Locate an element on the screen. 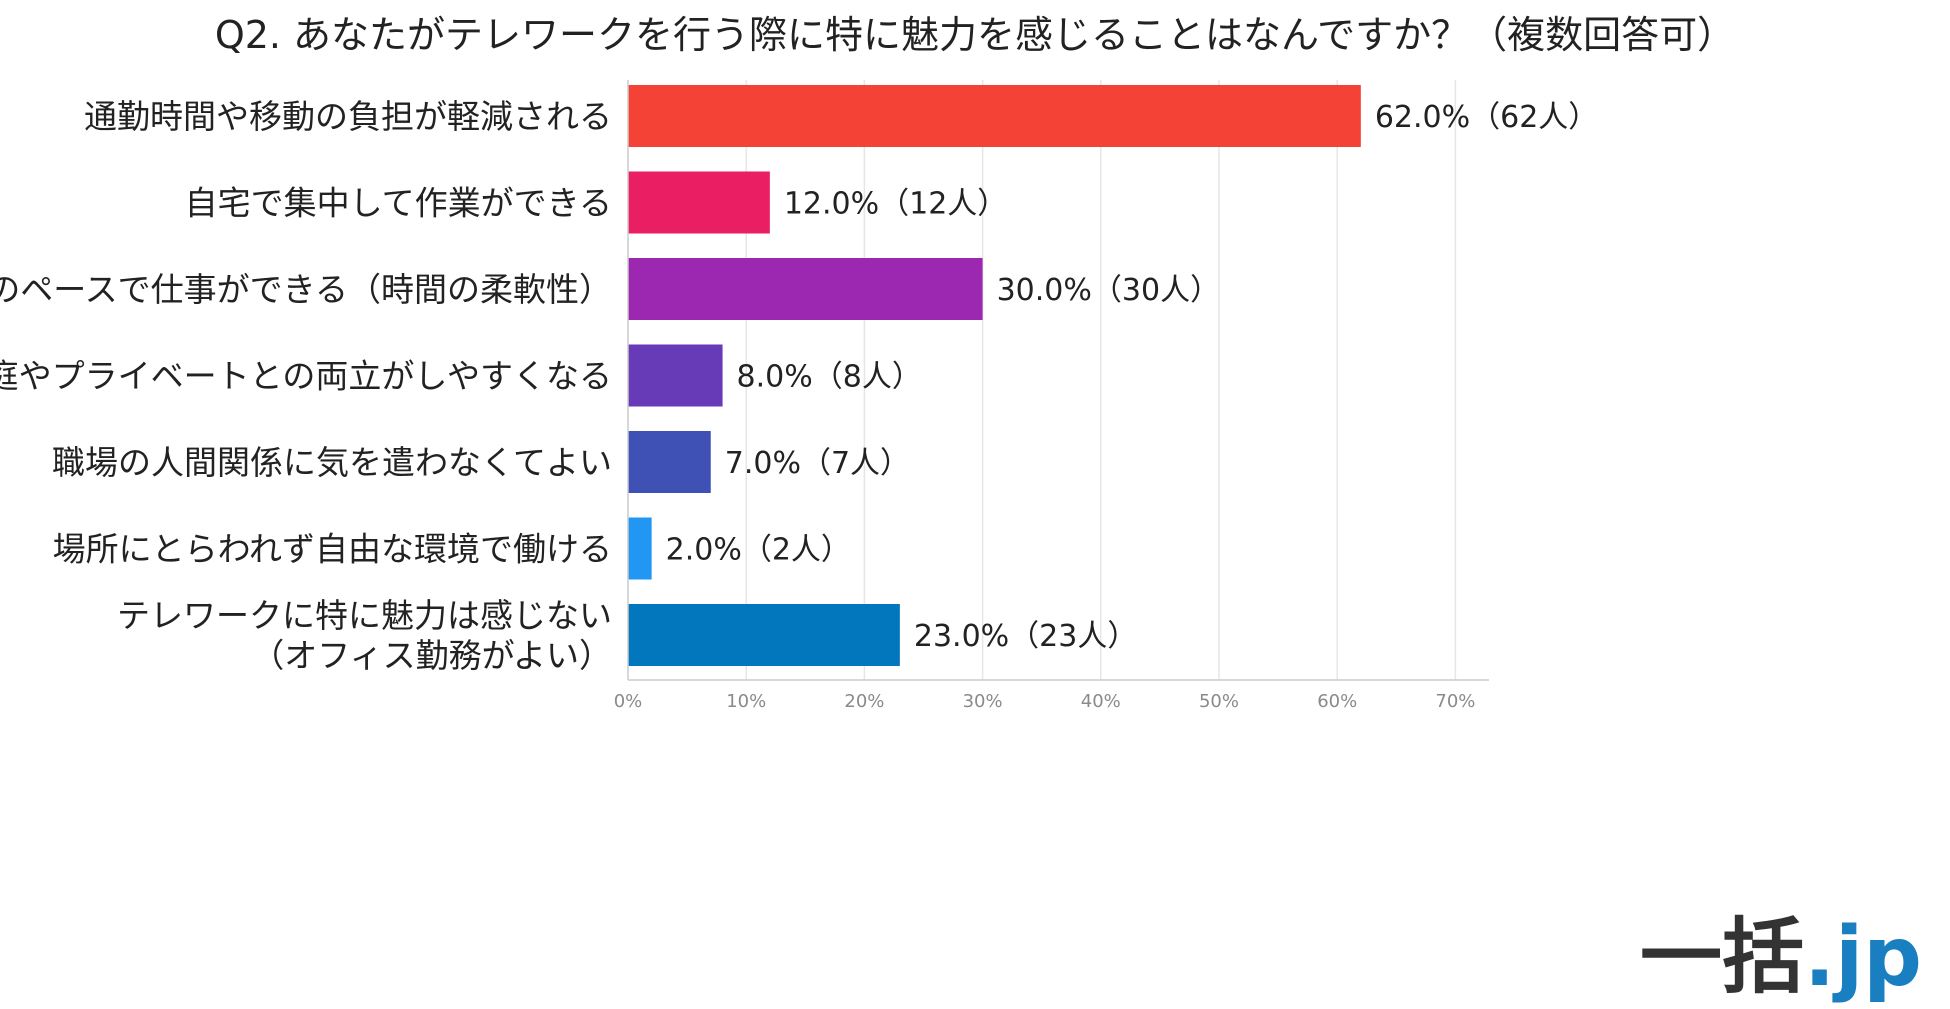 The width and height of the screenshot is (1950, 1009). data-label: 30.0%（30人） is located at coordinates (1108, 290).